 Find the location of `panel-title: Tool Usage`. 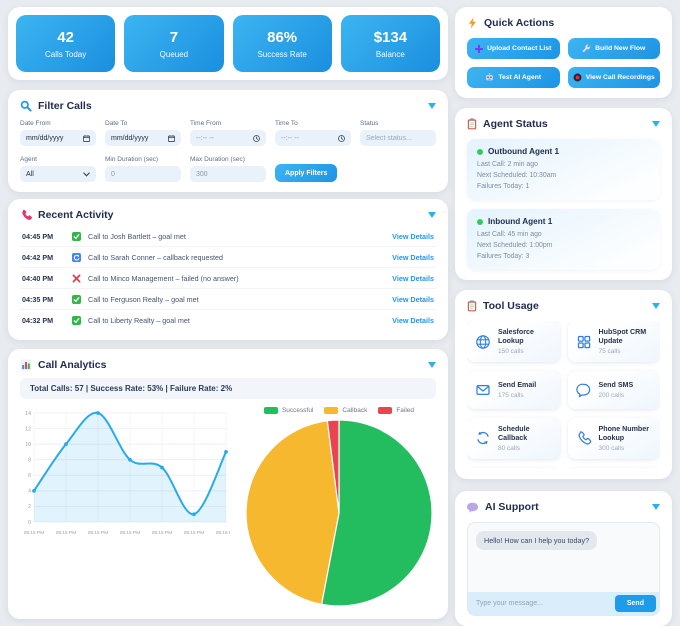

panel-title: Tool Usage is located at coordinates (511, 306).